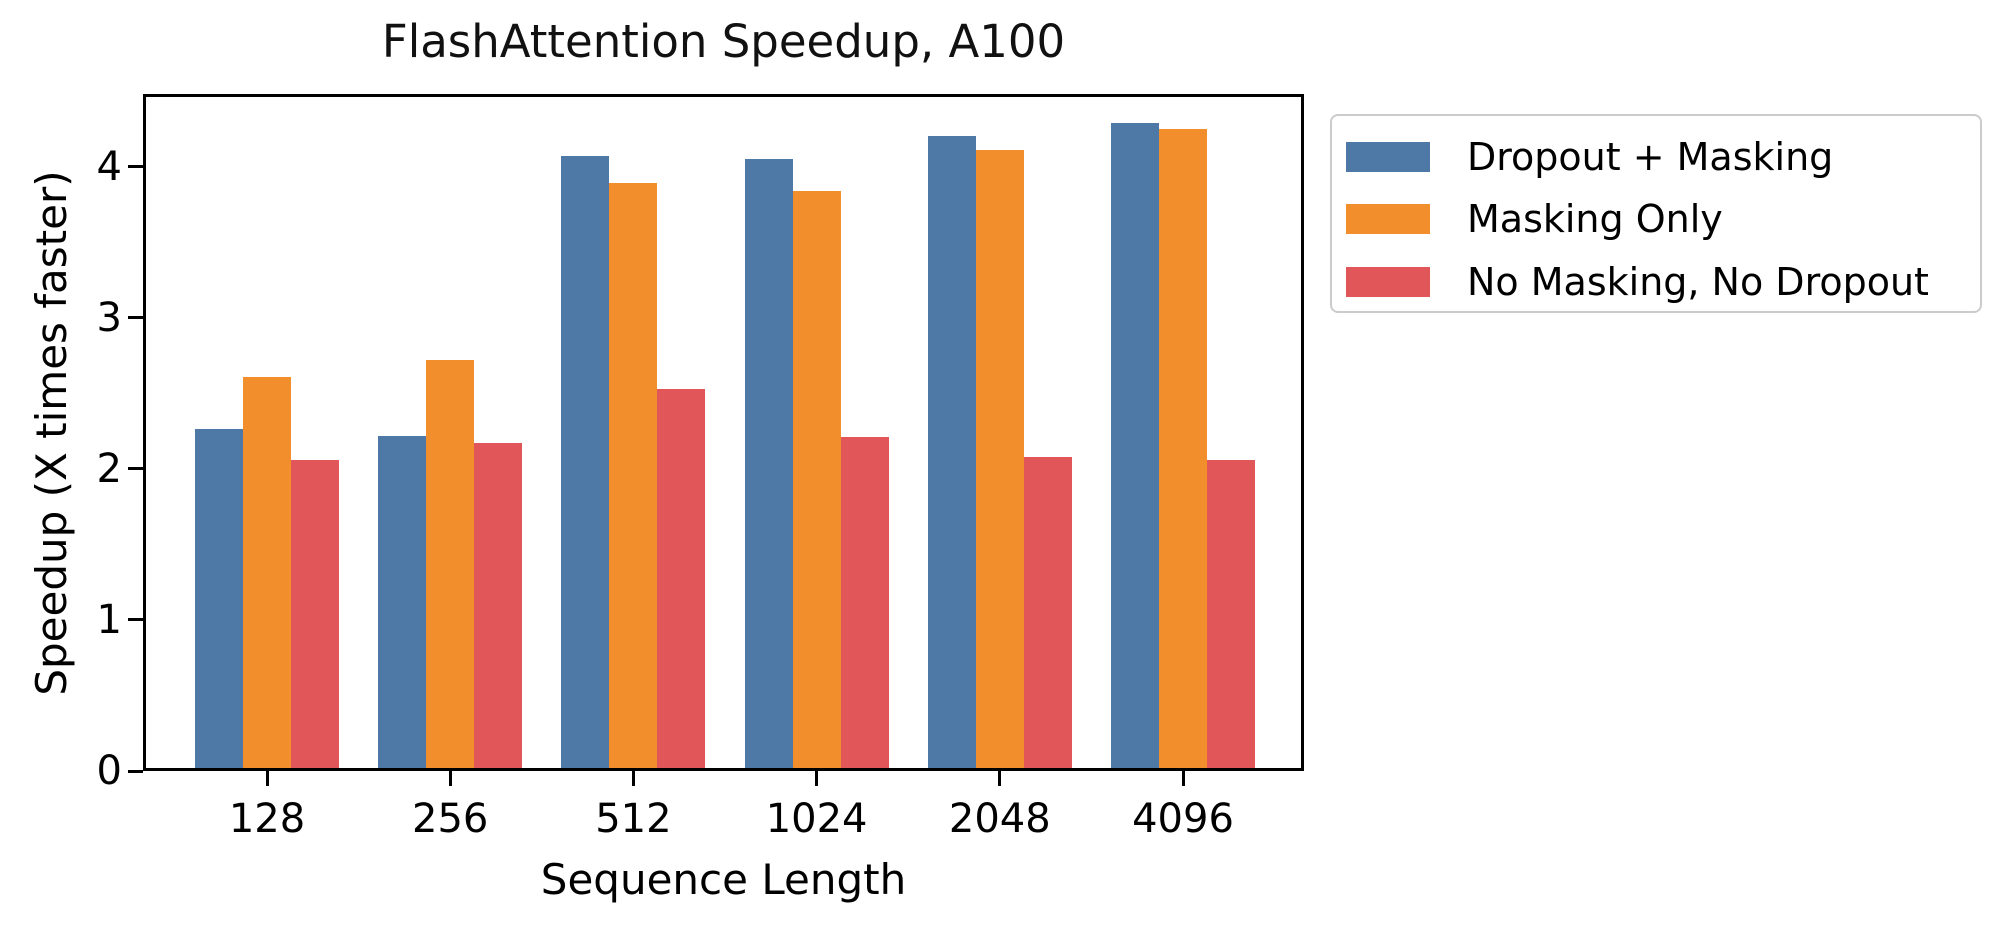 Image resolution: width=2013 pixels, height=932 pixels. Describe the element at coordinates (450, 819) in the screenshot. I see `x-tick-label-256: 256` at that location.